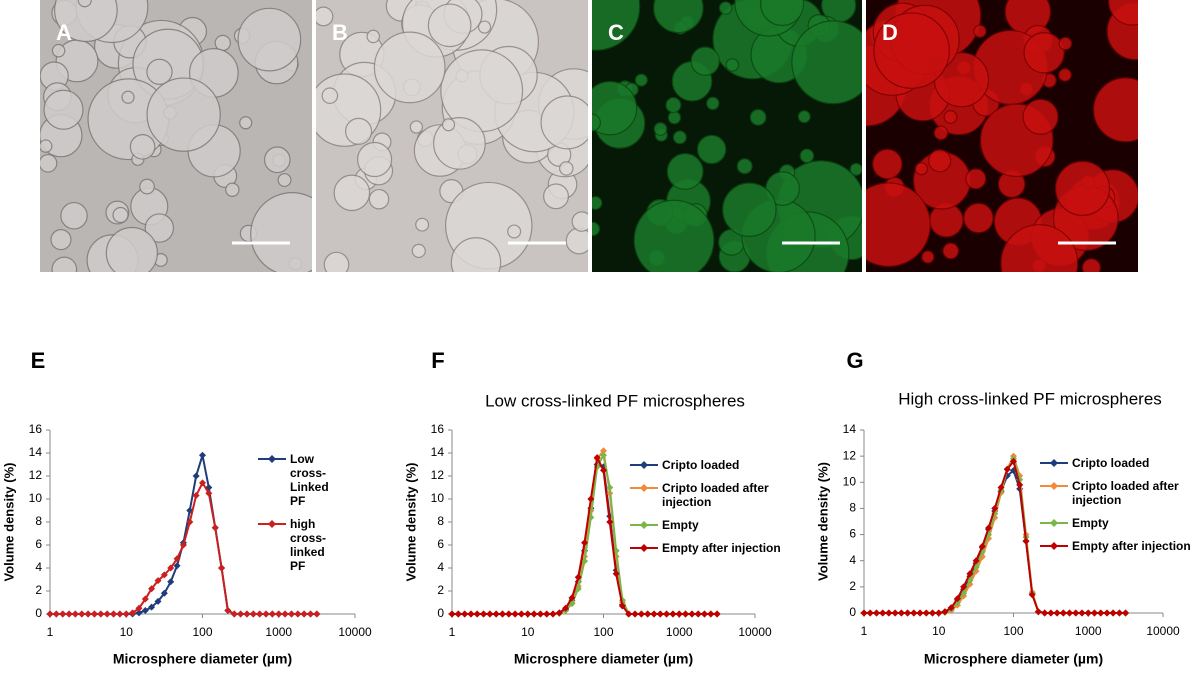 This screenshot has width=1200, height=677. Describe the element at coordinates (850, 481) in the screenshot. I see `y-tick-label: 10` at that location.